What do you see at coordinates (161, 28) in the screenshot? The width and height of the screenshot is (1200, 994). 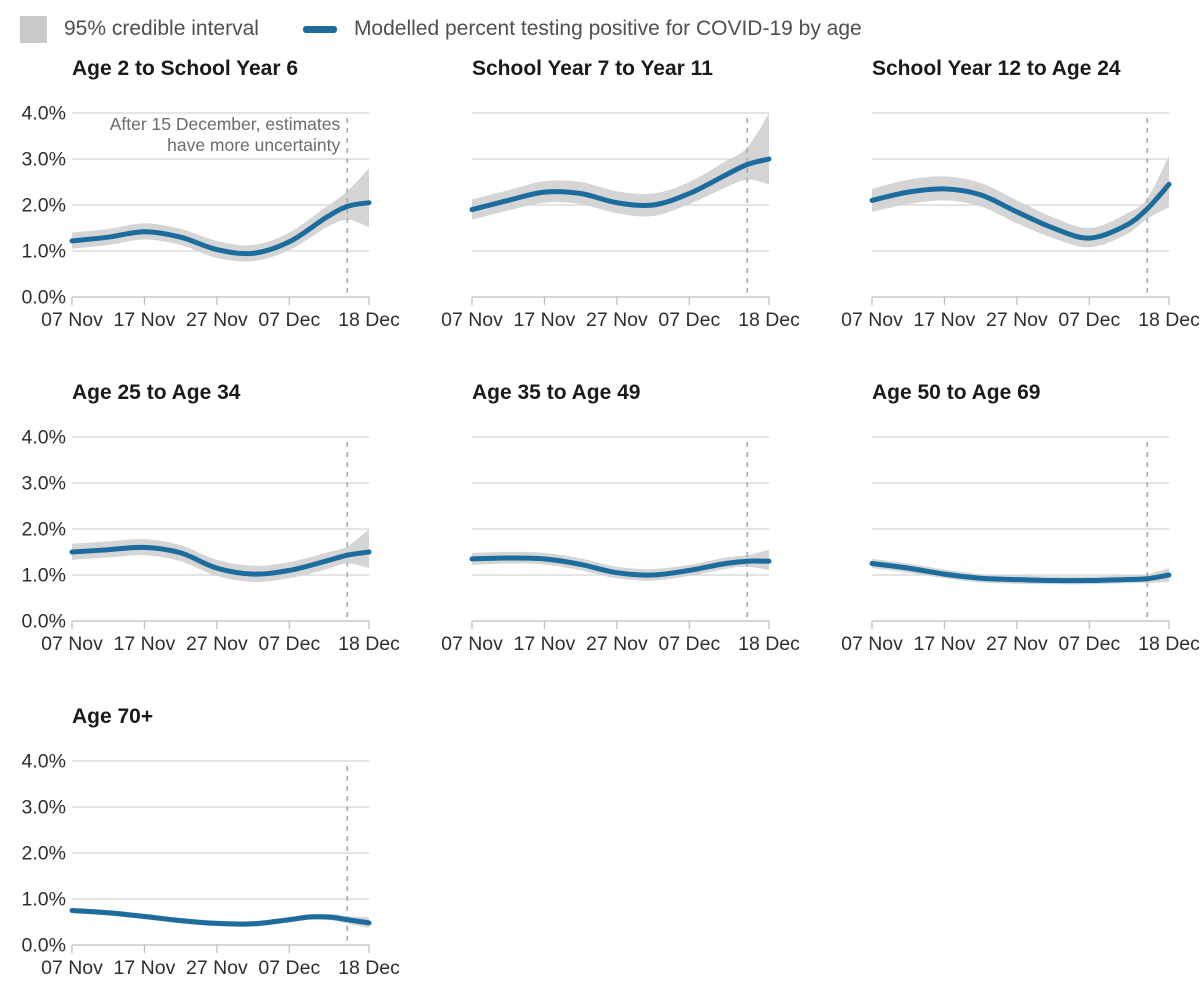 I see `credible-interval-label: 95% credible interval` at bounding box center [161, 28].